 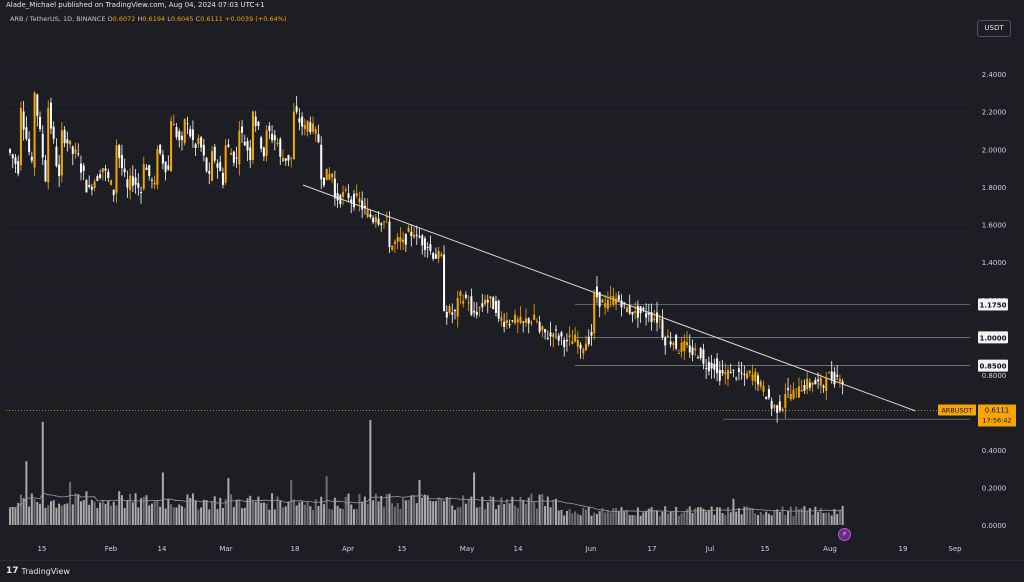 I want to click on price-tick-label: 1.6000, so click(x=994, y=226).